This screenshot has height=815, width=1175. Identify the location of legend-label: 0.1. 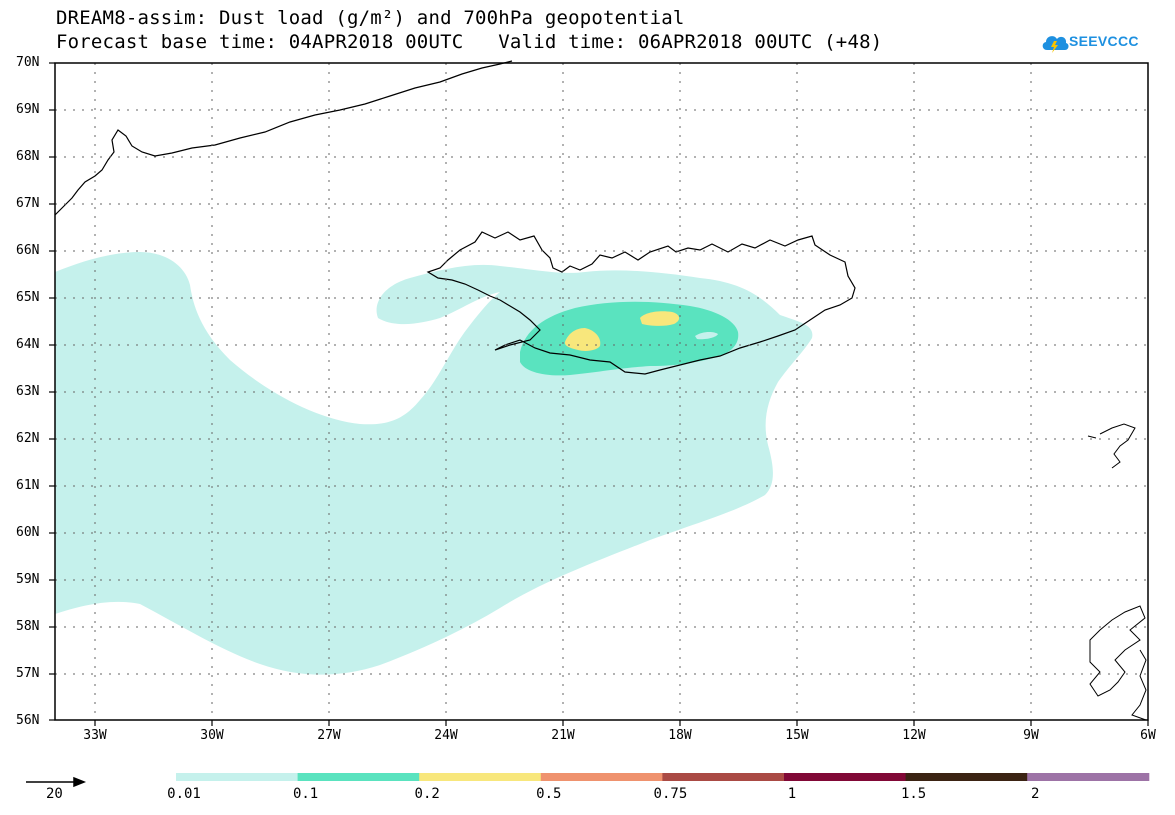
(305, 794).